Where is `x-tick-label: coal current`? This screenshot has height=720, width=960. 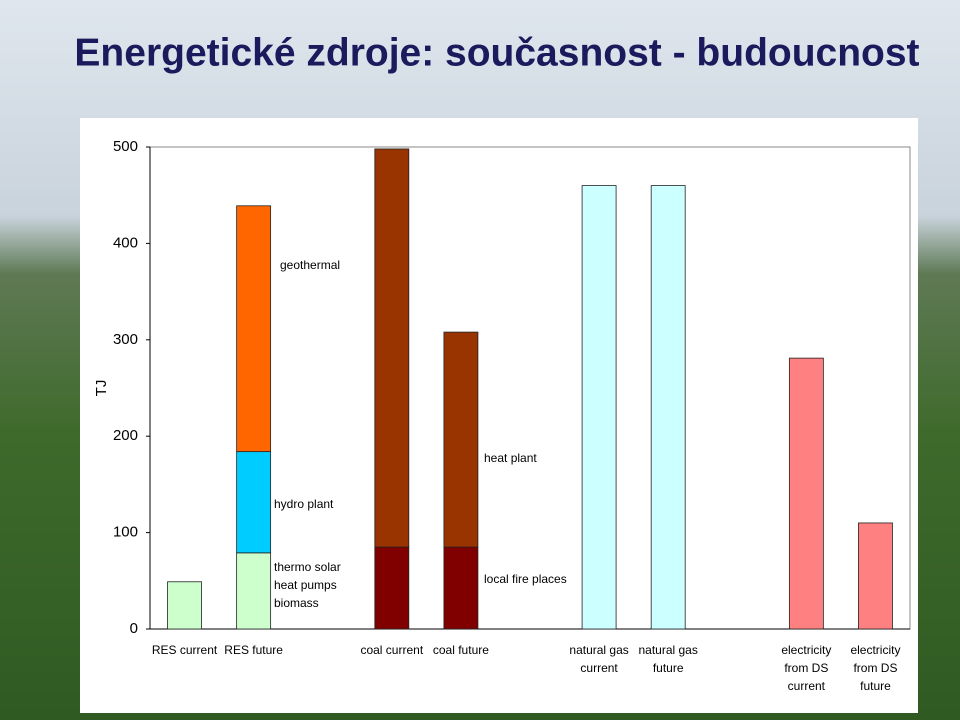
x-tick-label: coal current is located at coordinates (391, 650).